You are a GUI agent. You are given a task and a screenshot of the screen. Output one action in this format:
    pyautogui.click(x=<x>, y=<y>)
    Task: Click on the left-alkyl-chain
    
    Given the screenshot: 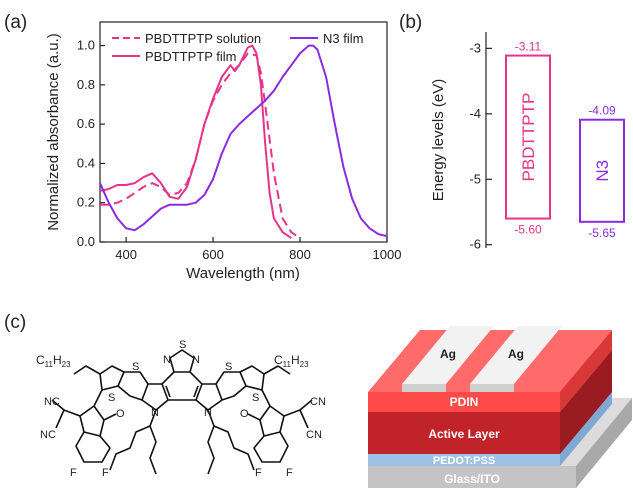 What is the action you would take?
    pyautogui.click(x=133, y=442)
    